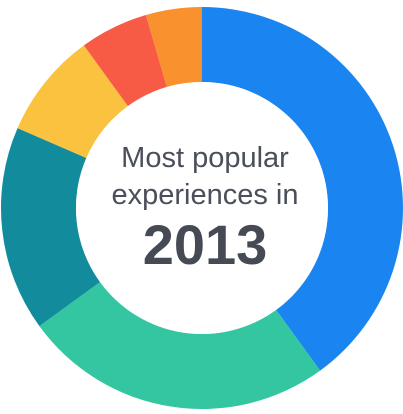 The height and width of the screenshot is (414, 403). Describe the element at coordinates (205, 244) in the screenshot. I see `center-year: 2013` at that location.